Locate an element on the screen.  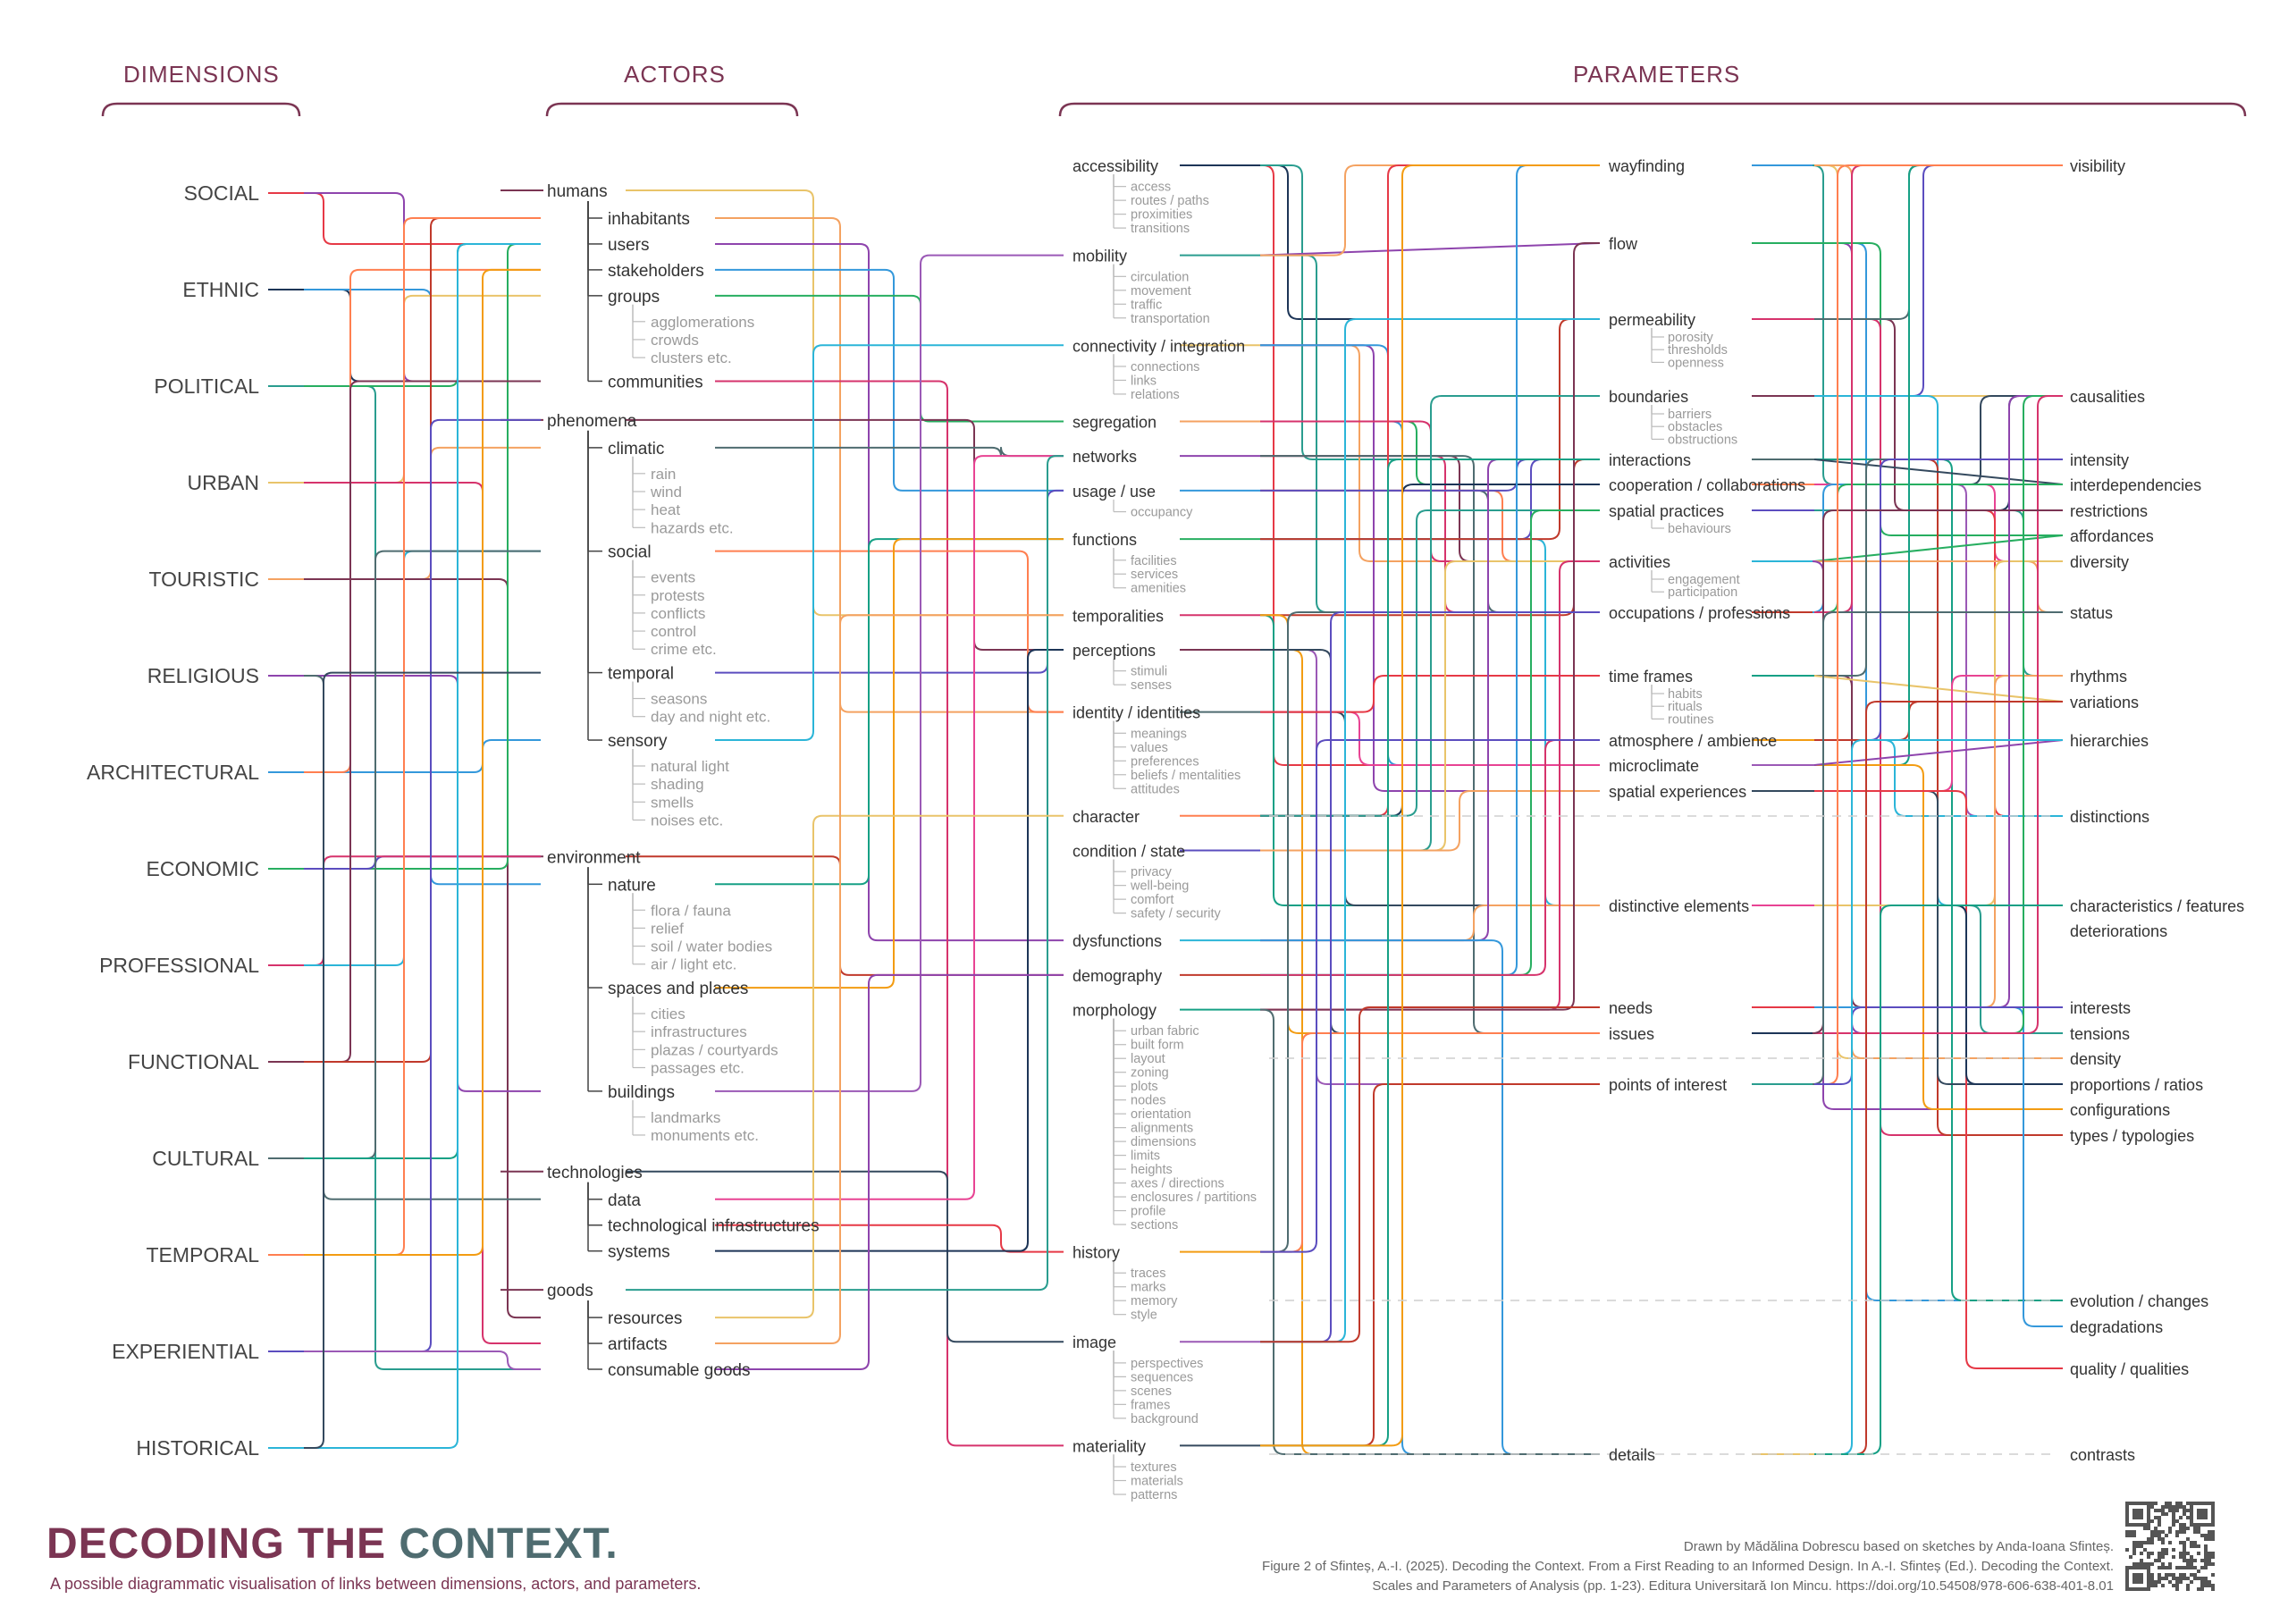
actor-sub-label: day and night etc. is located at coordinates (710, 717).